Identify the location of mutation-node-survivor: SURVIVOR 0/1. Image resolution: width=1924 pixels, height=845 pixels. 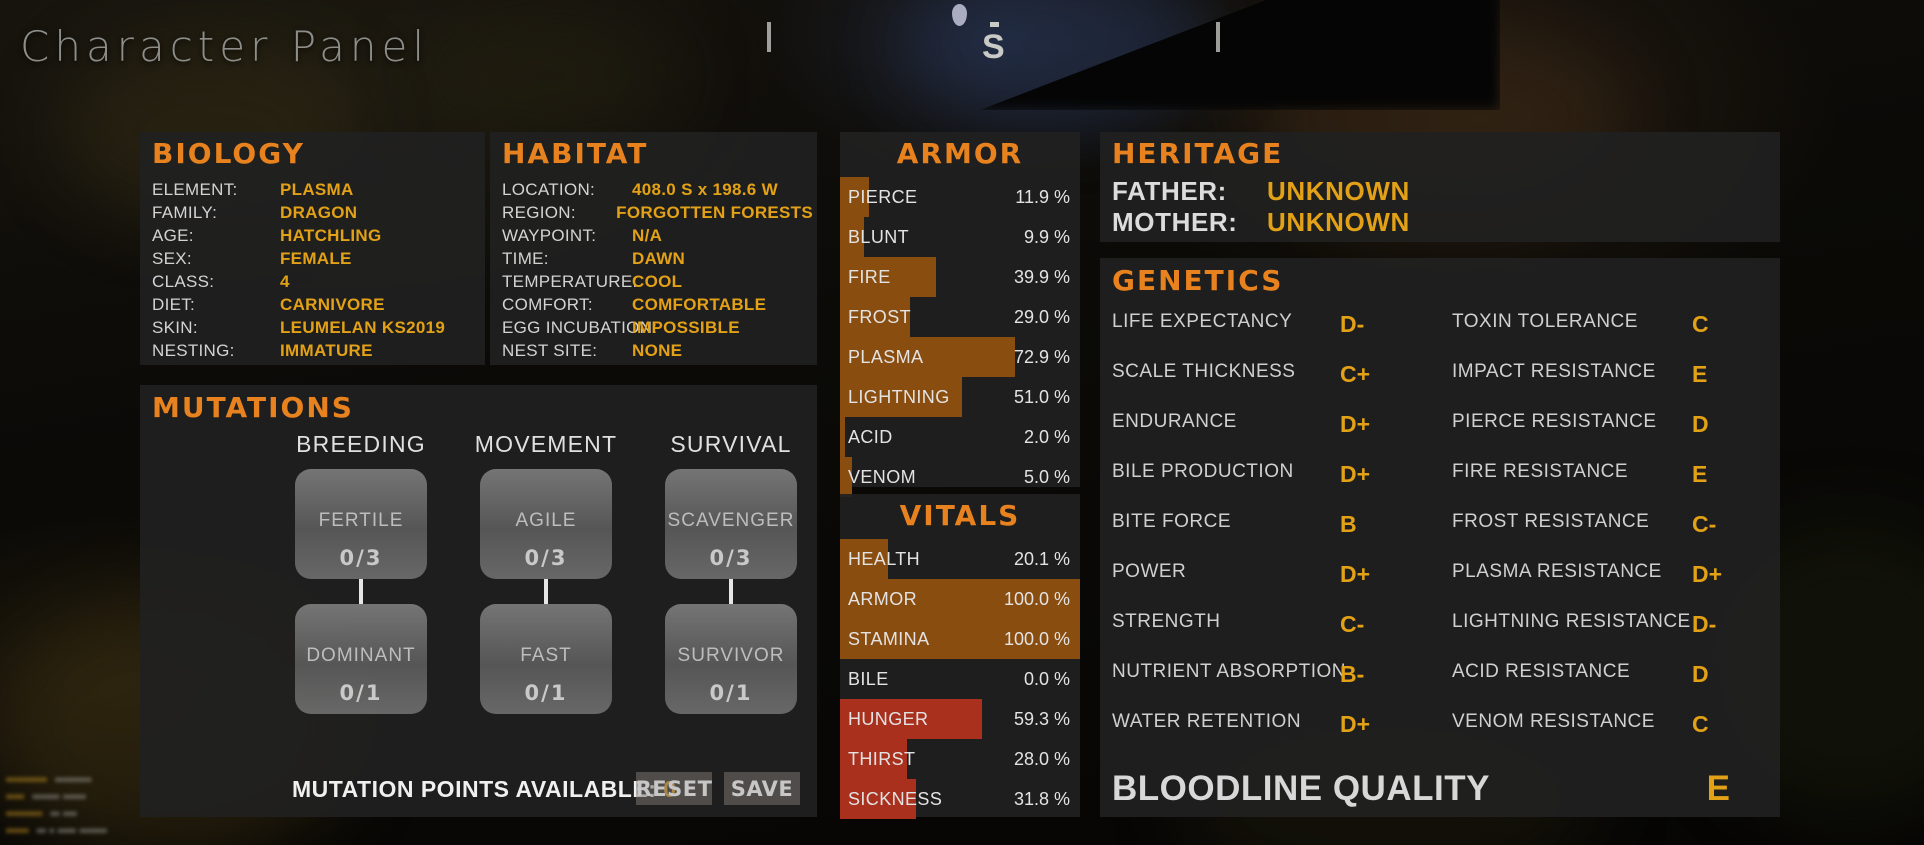
(731, 659).